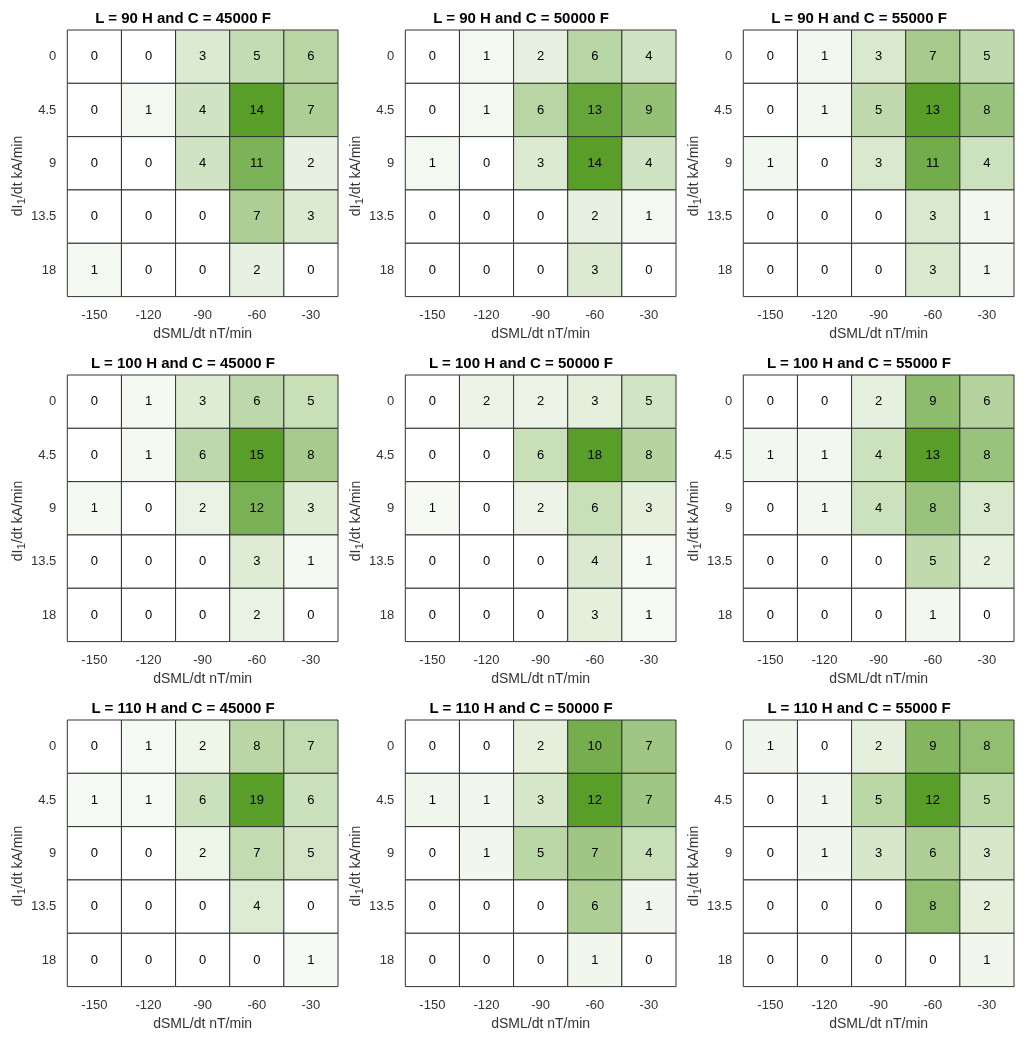  Describe the element at coordinates (521, 363) in the screenshot. I see `chart-title: L = 100 H and C = 50000 F` at that location.